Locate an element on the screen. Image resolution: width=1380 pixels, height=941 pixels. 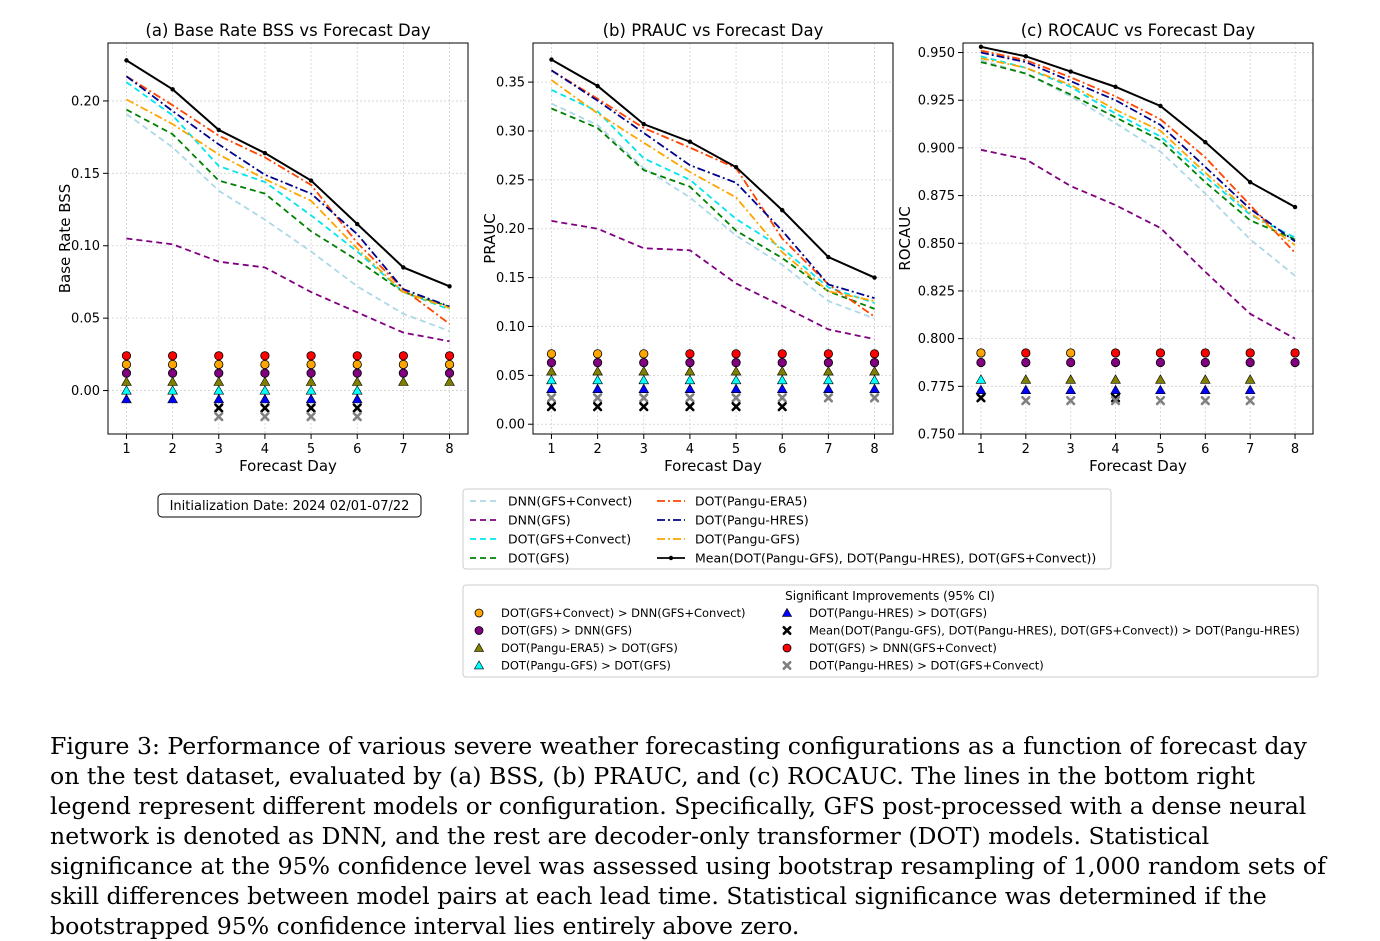
x-tick-label: 7 is located at coordinates (828, 449).